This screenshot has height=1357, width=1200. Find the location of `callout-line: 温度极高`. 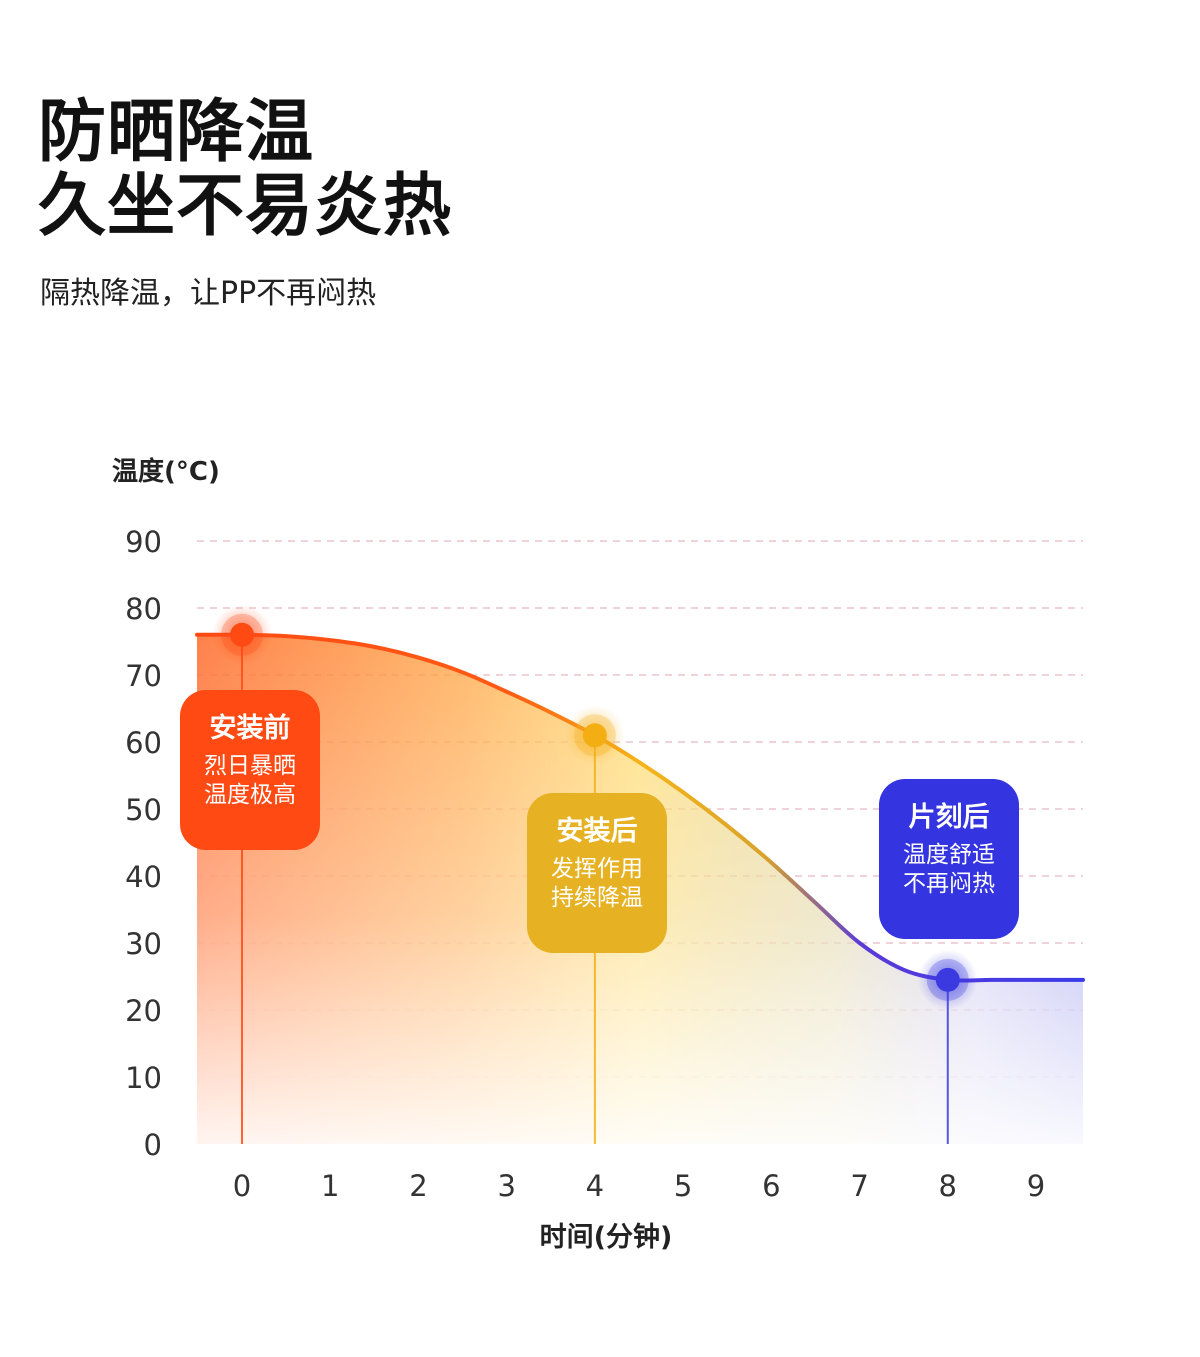

callout-line: 温度极高 is located at coordinates (250, 795).